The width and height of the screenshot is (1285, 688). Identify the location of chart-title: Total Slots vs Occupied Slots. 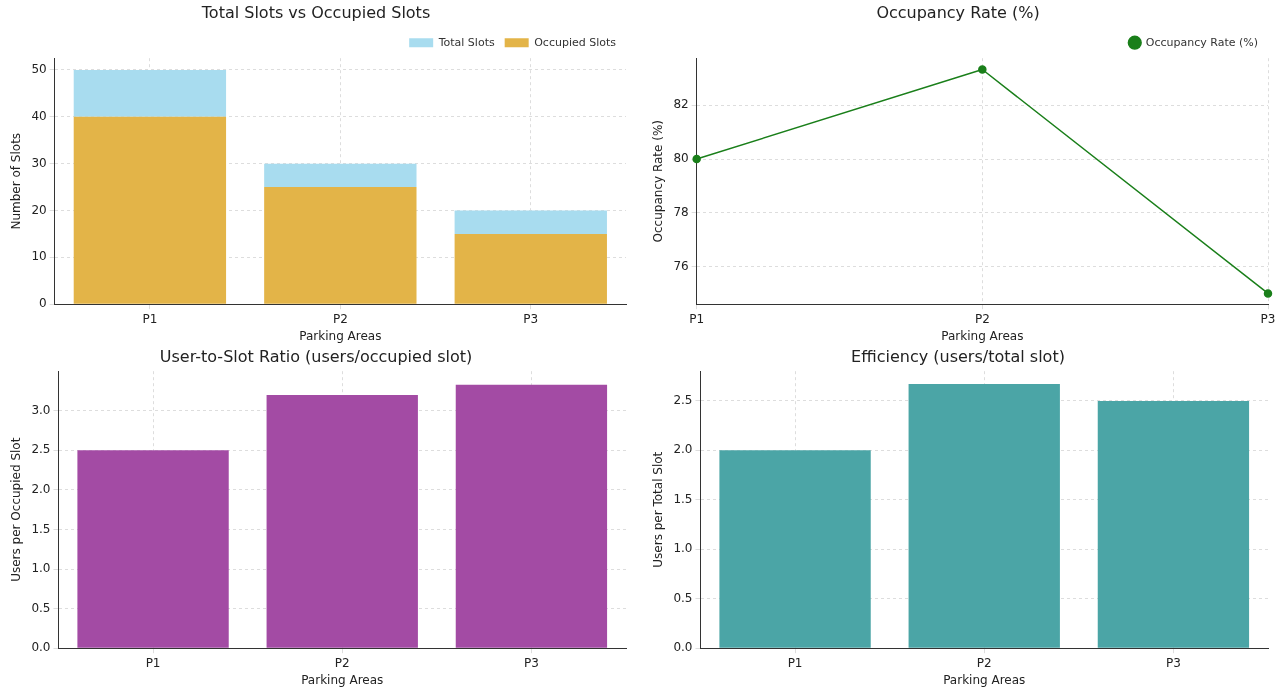
(315, 12).